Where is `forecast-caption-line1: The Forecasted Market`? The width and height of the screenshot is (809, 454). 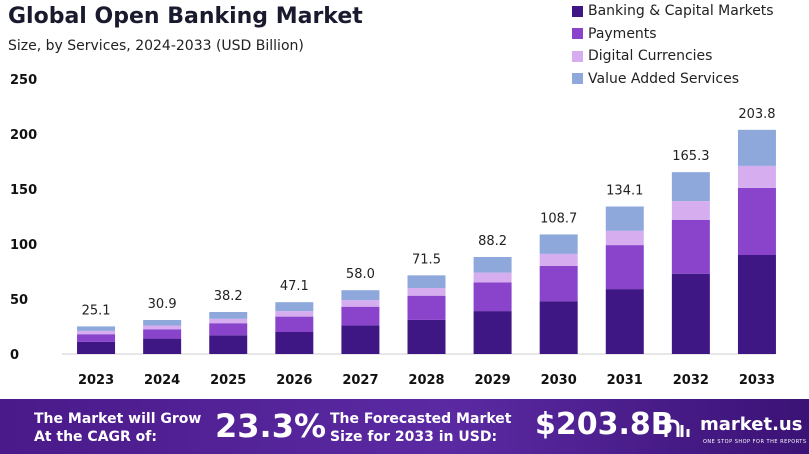
forecast-caption-line1: The Forecasted Market is located at coordinates (421, 419).